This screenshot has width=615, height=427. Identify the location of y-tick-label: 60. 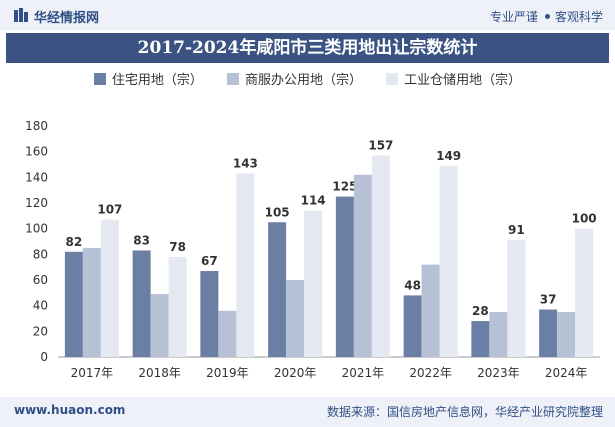
(40, 280).